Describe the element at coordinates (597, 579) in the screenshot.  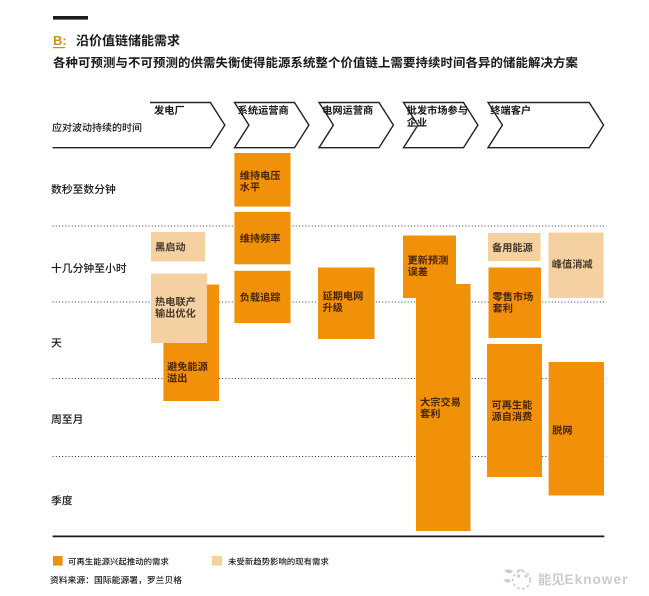
I see `svg-text: Eknower` at that location.